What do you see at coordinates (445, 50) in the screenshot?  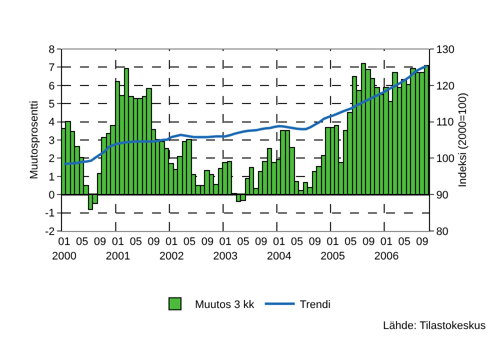 I see `y2-tick-label: 130` at bounding box center [445, 50].